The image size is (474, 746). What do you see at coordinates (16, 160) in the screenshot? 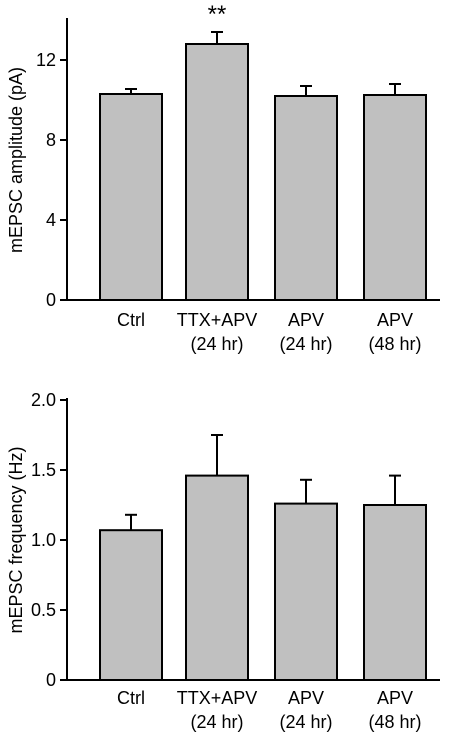
I see `y-axis-label: mEPSC amplitude (pA)` at bounding box center [16, 160].